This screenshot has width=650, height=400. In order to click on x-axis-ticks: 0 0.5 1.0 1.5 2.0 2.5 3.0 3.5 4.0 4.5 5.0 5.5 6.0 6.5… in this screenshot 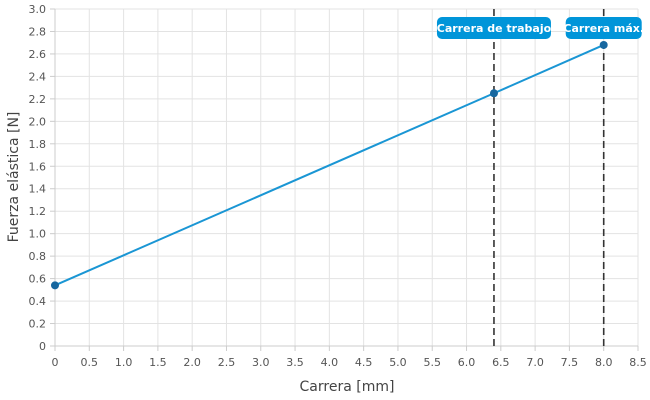, I will do `click(349, 357)`.